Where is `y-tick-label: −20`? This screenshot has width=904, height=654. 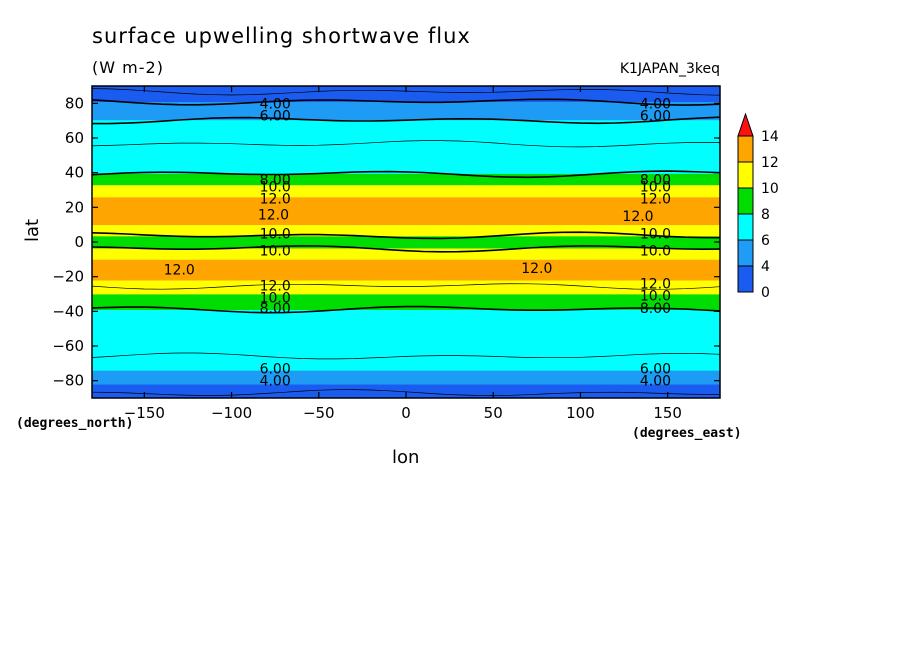 y-tick-label: −20 is located at coordinates (68, 277).